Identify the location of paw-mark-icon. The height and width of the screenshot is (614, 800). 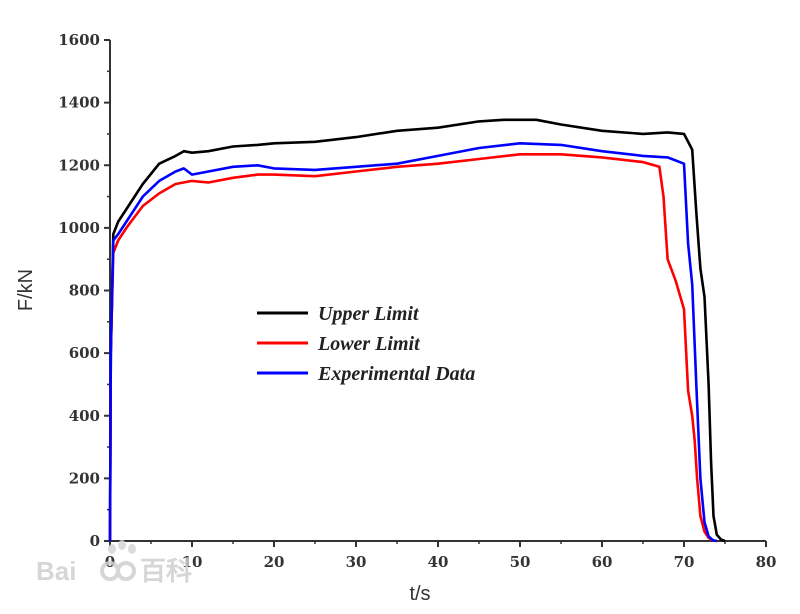
(118, 571).